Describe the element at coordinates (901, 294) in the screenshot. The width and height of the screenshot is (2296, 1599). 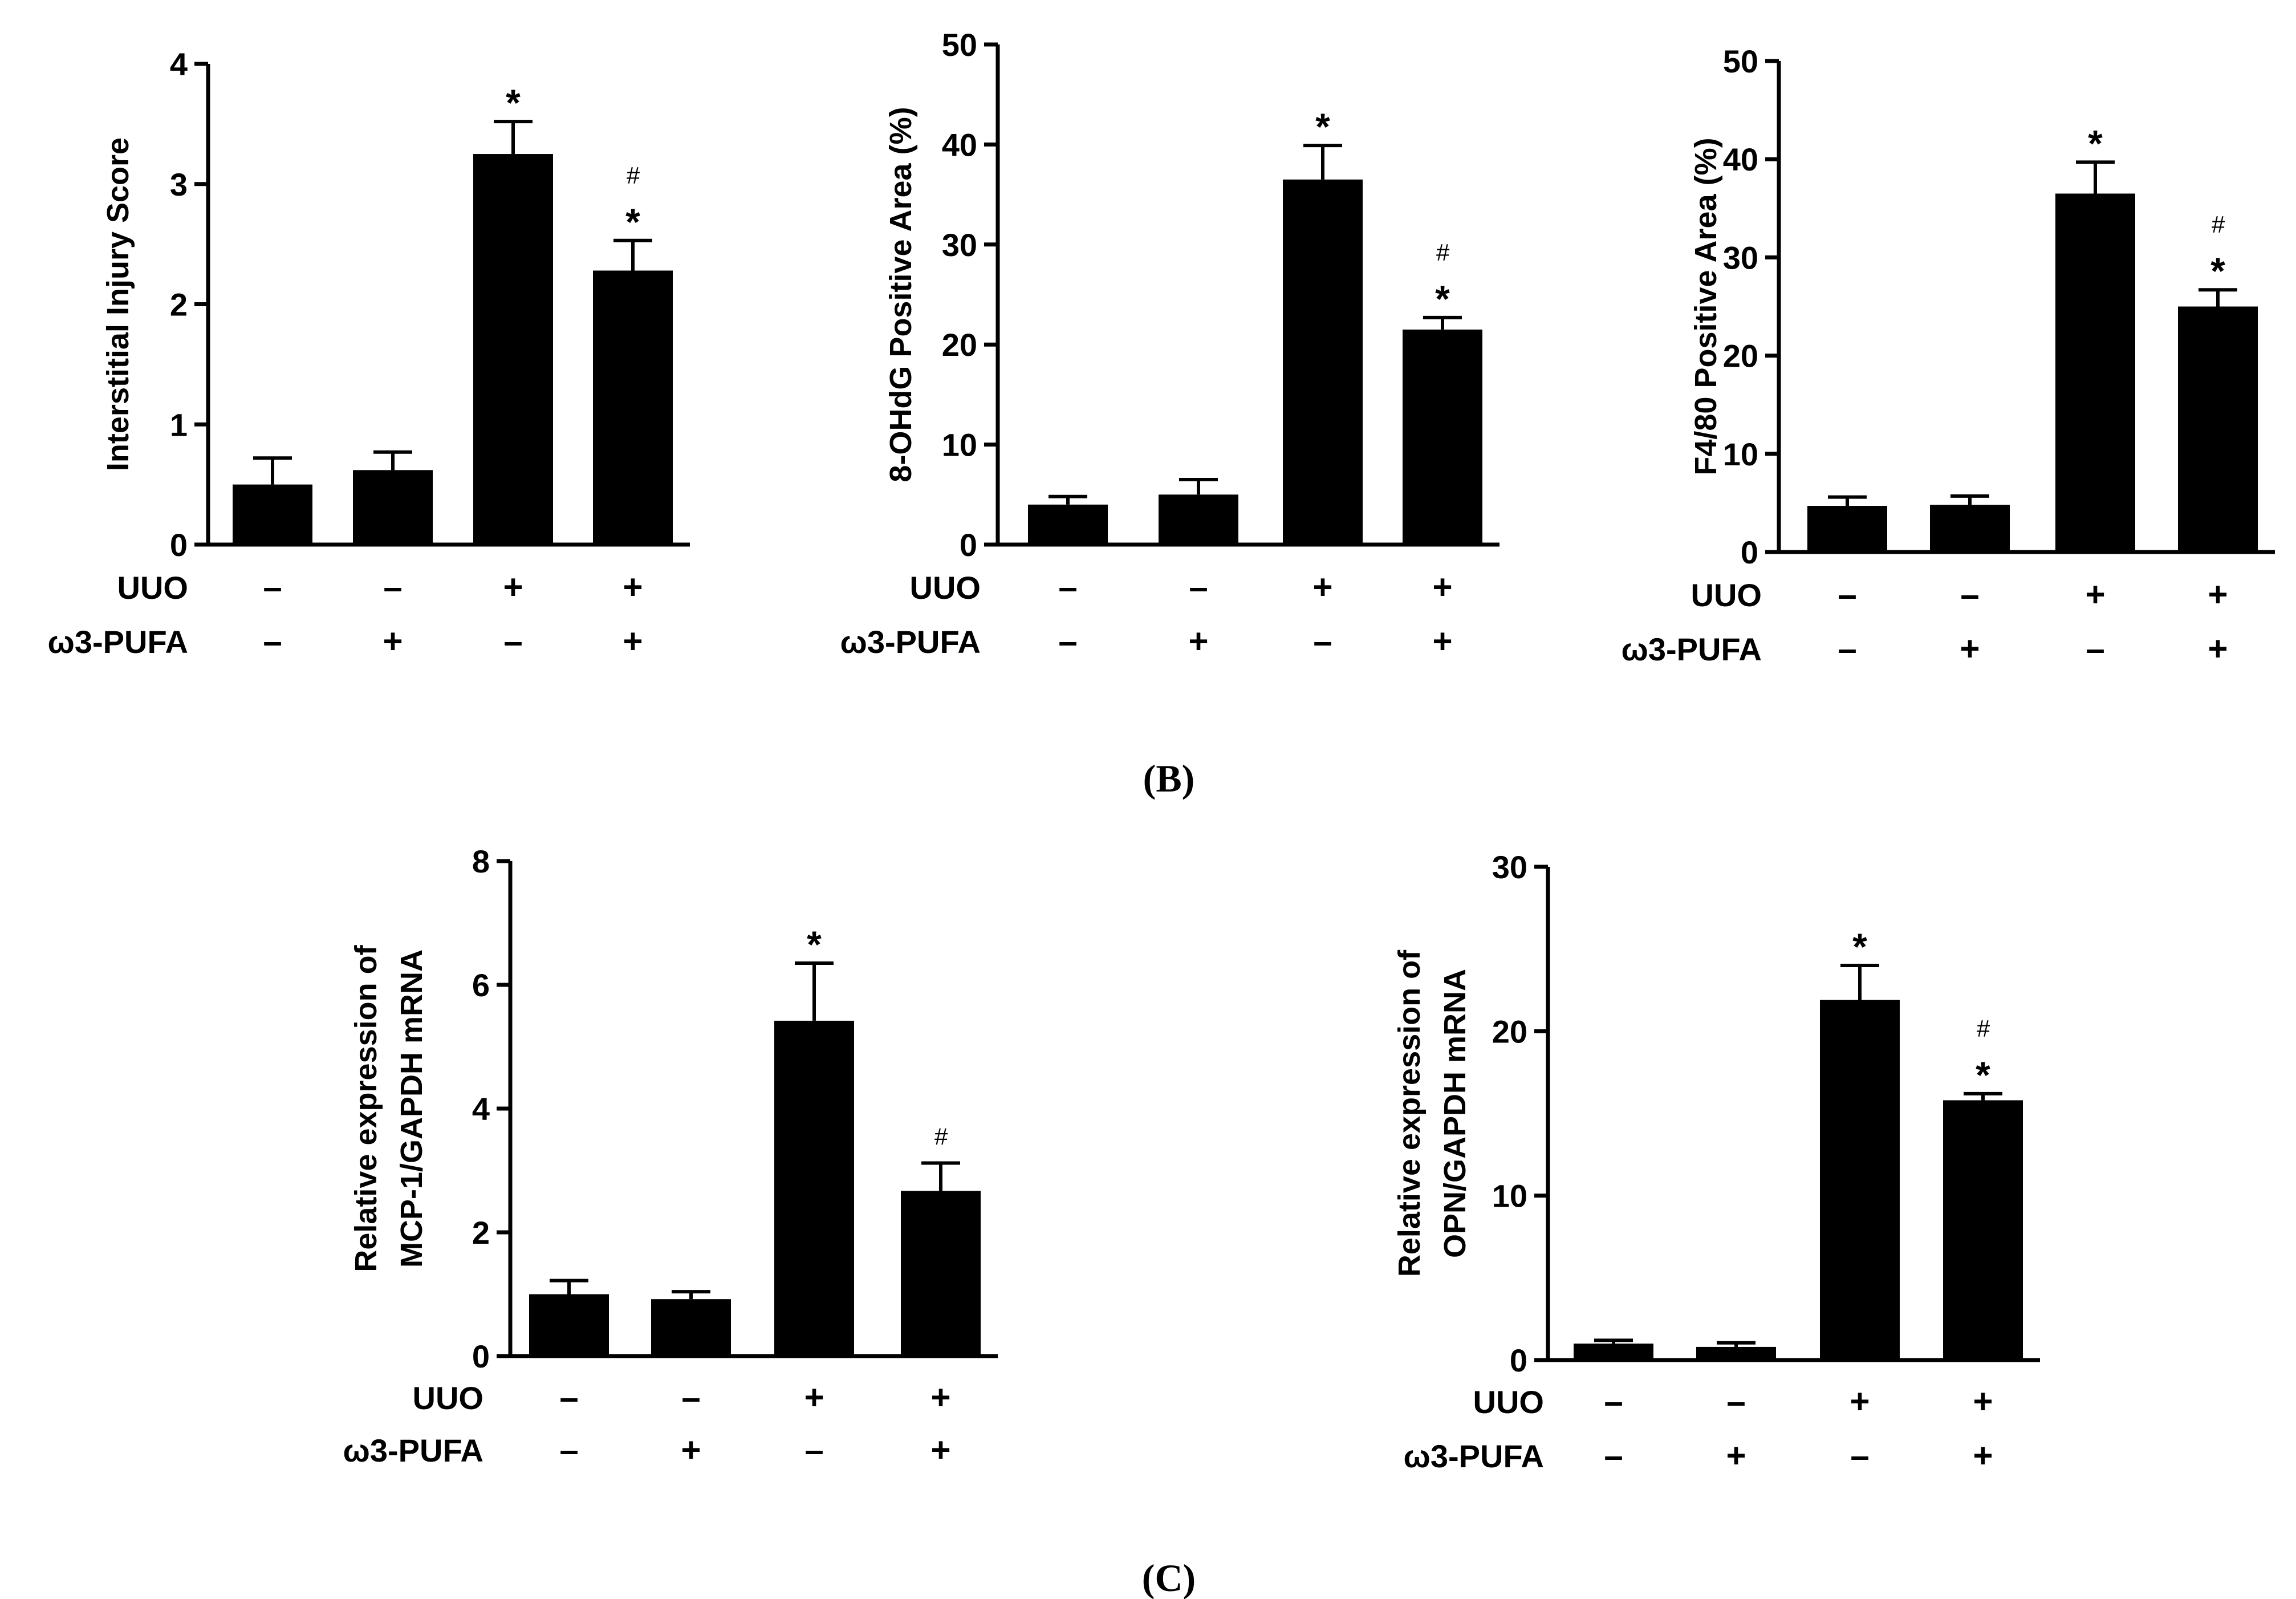
I see `y-axis-label: 8-OHdG Positive Area (%)` at that location.